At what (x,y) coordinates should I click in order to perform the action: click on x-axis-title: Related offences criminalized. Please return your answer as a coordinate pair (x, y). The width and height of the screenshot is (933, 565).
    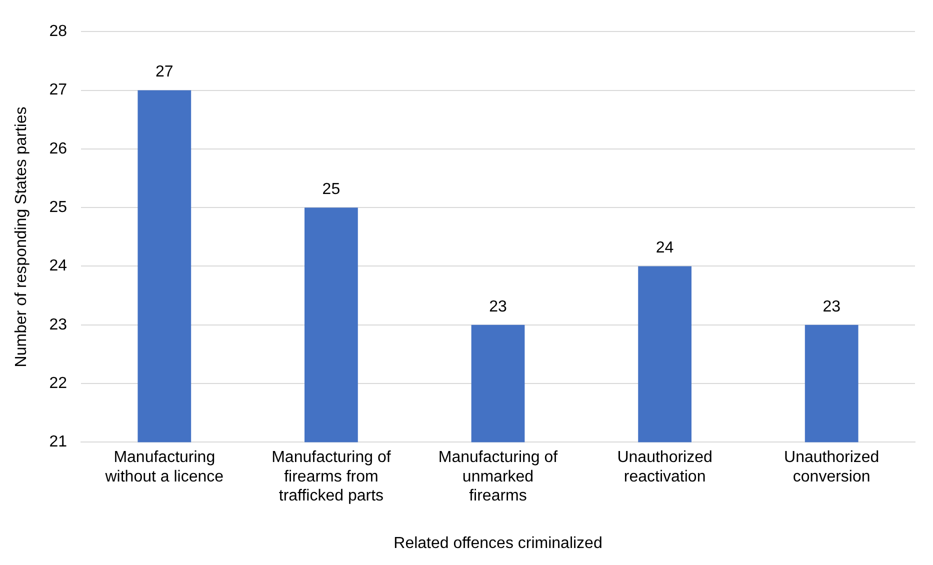
    Looking at the image, I should click on (498, 543).